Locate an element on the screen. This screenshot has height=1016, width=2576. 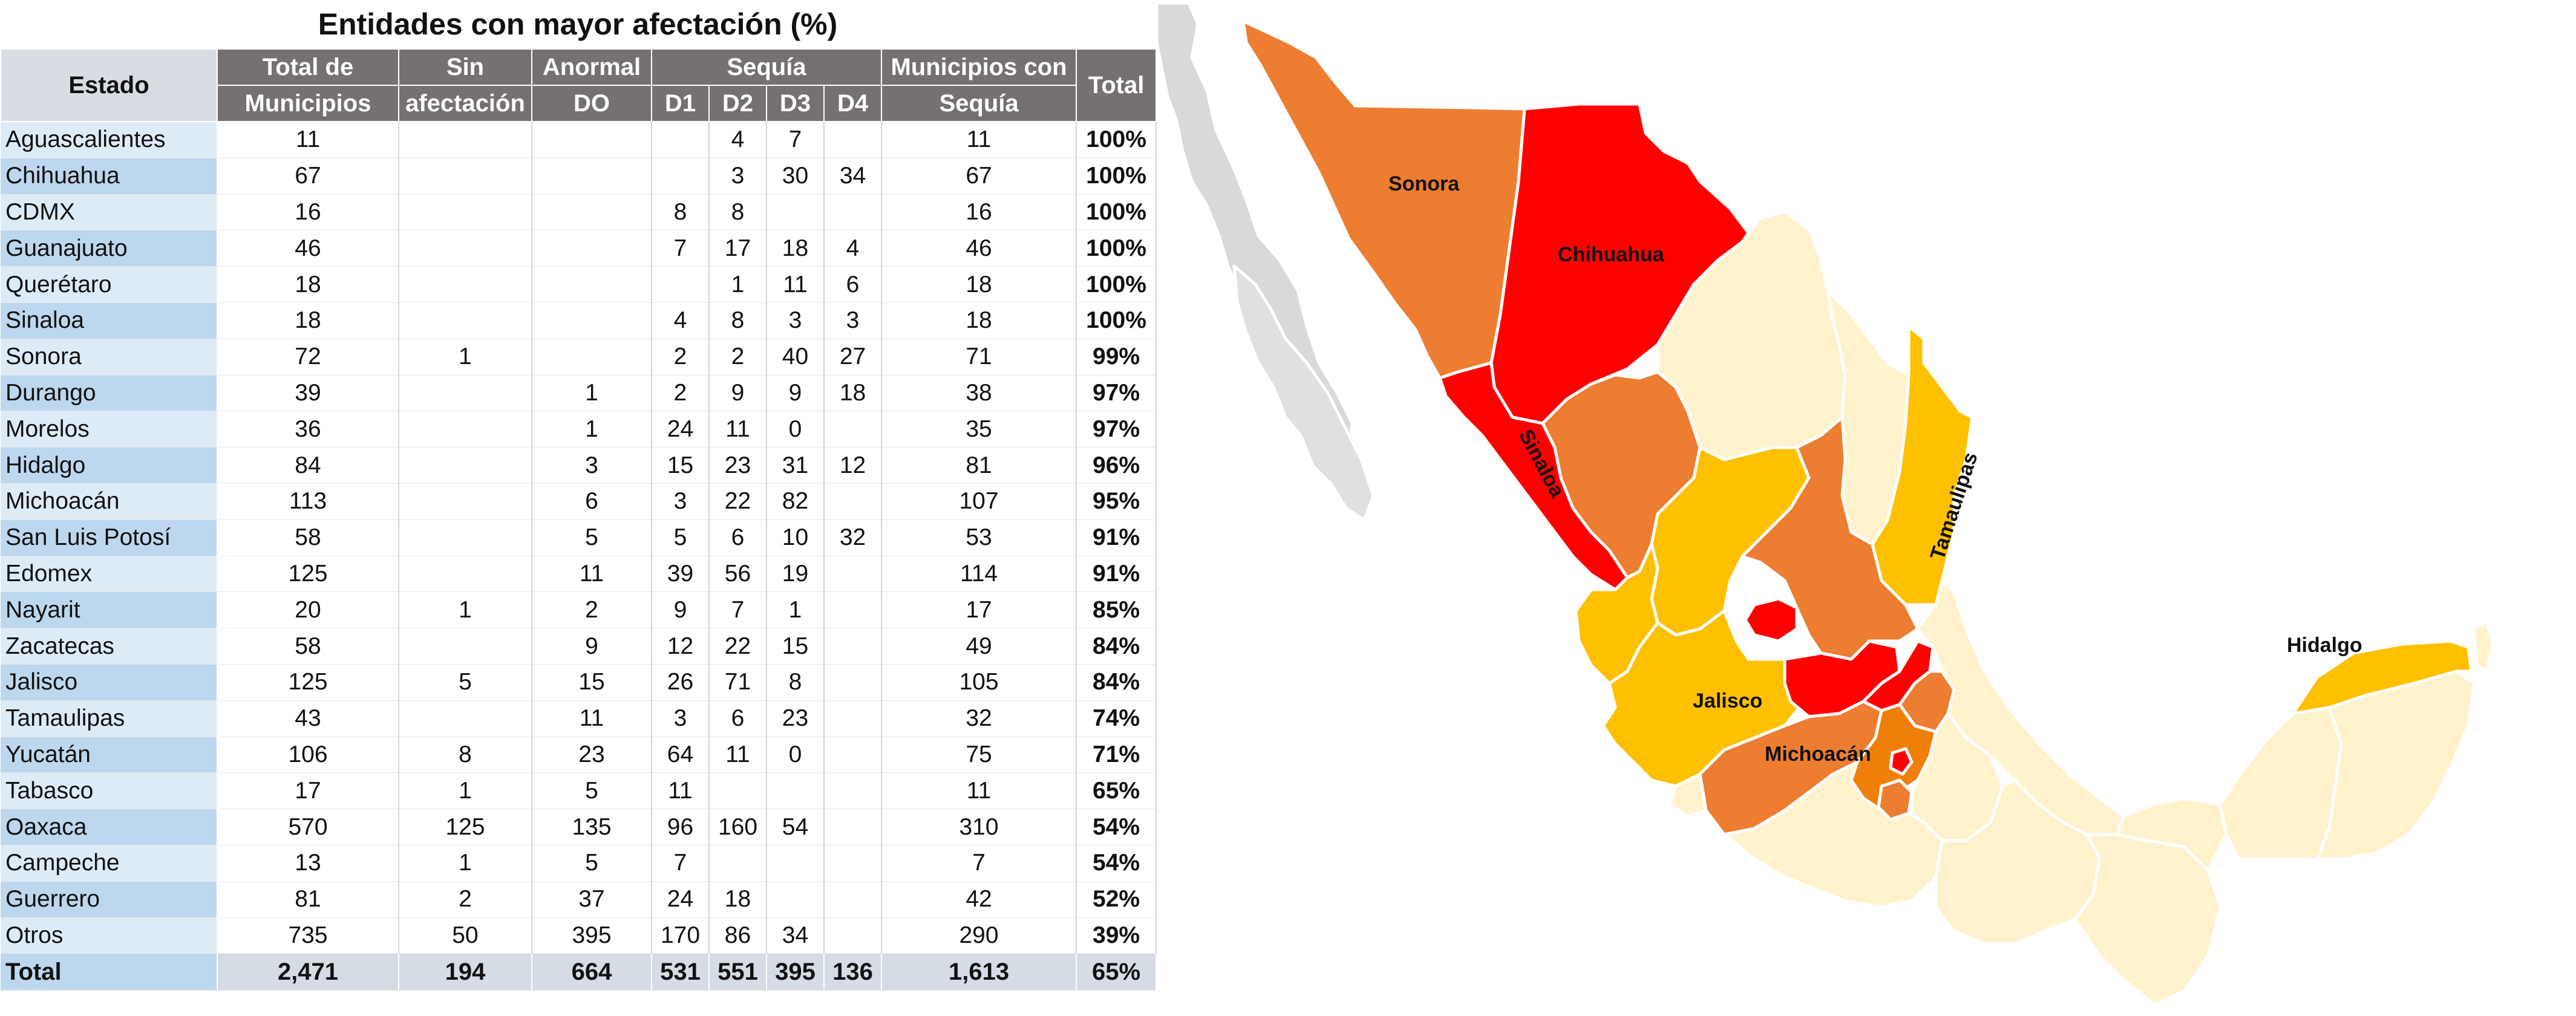
cell-d2 is located at coordinates (738, 791).